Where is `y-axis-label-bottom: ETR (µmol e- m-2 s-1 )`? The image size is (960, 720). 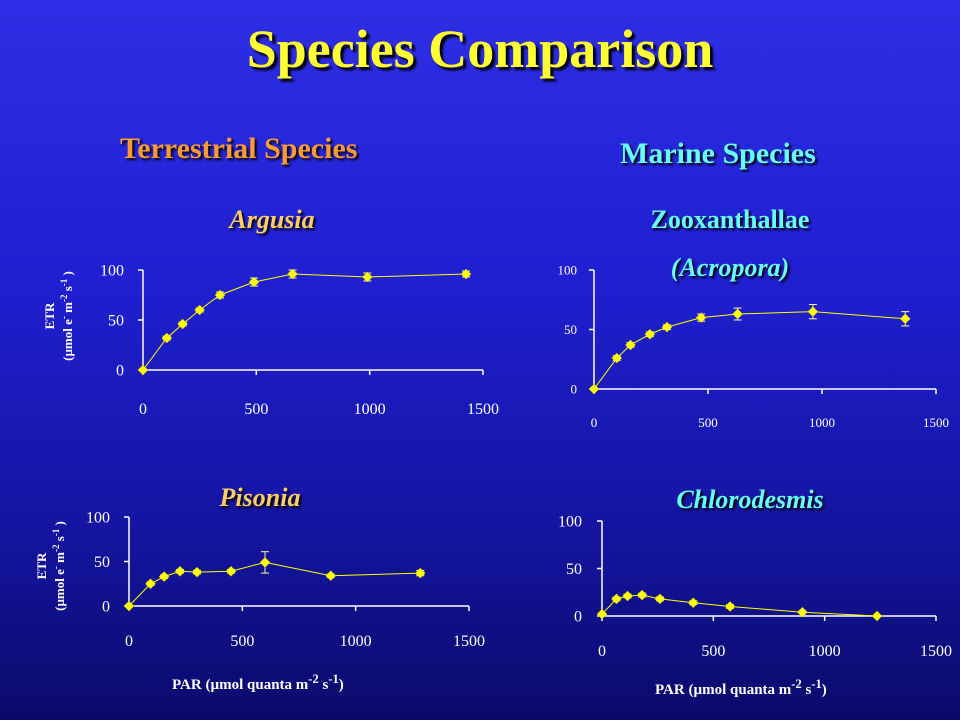 y-axis-label-bottom: ETR (µmol e- m-2 s-1 ) is located at coordinates (50, 566).